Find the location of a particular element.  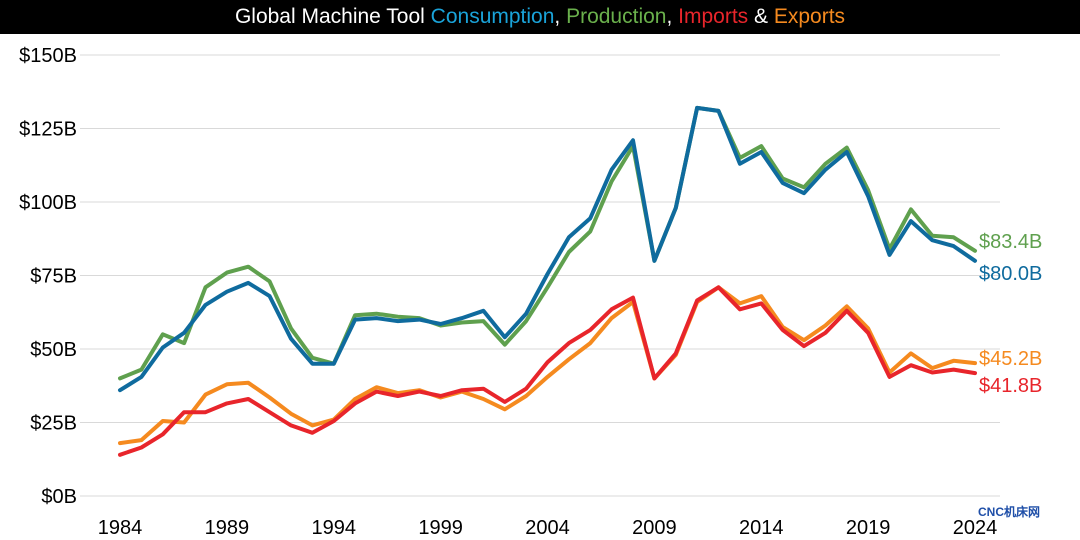

x-tick-label: 2009 is located at coordinates (654, 528).